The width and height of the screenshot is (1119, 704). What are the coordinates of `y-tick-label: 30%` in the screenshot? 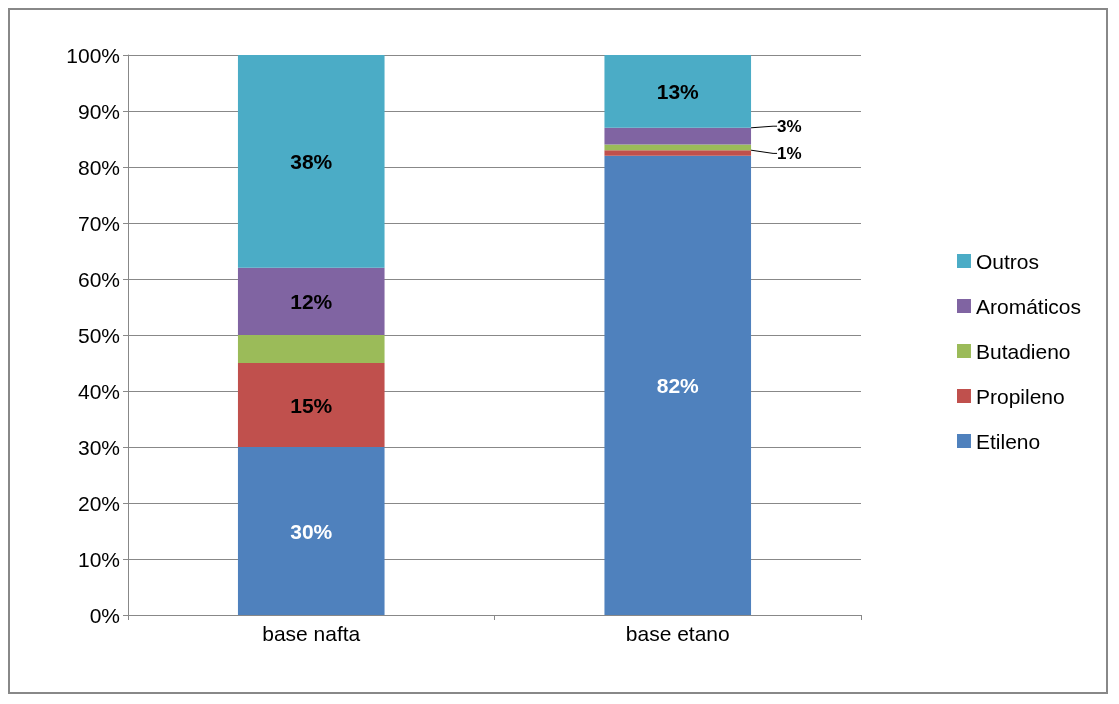 It's located at (98, 447).